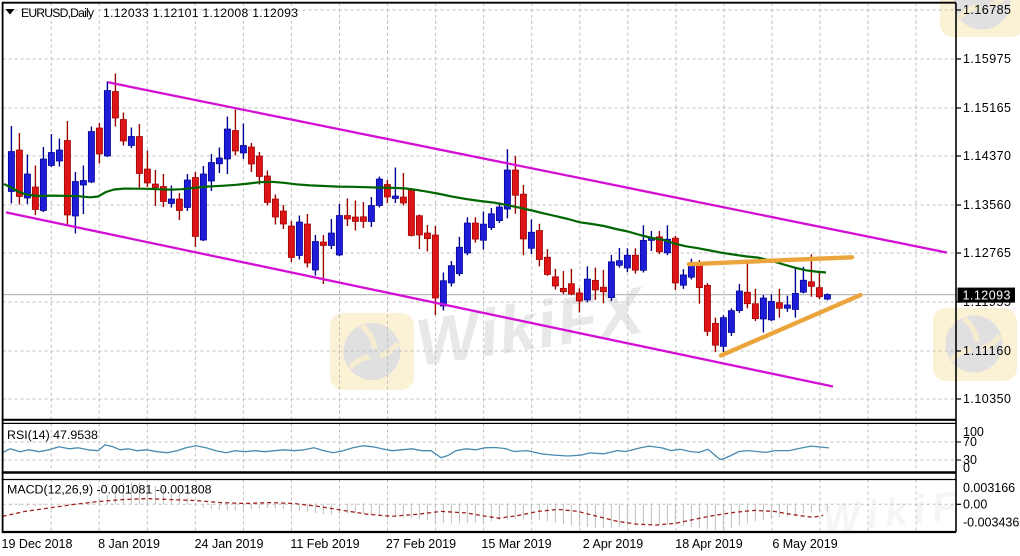 This screenshot has height=556, width=1020. I want to click on svg-text: 24 Jan 2019, so click(229, 544).